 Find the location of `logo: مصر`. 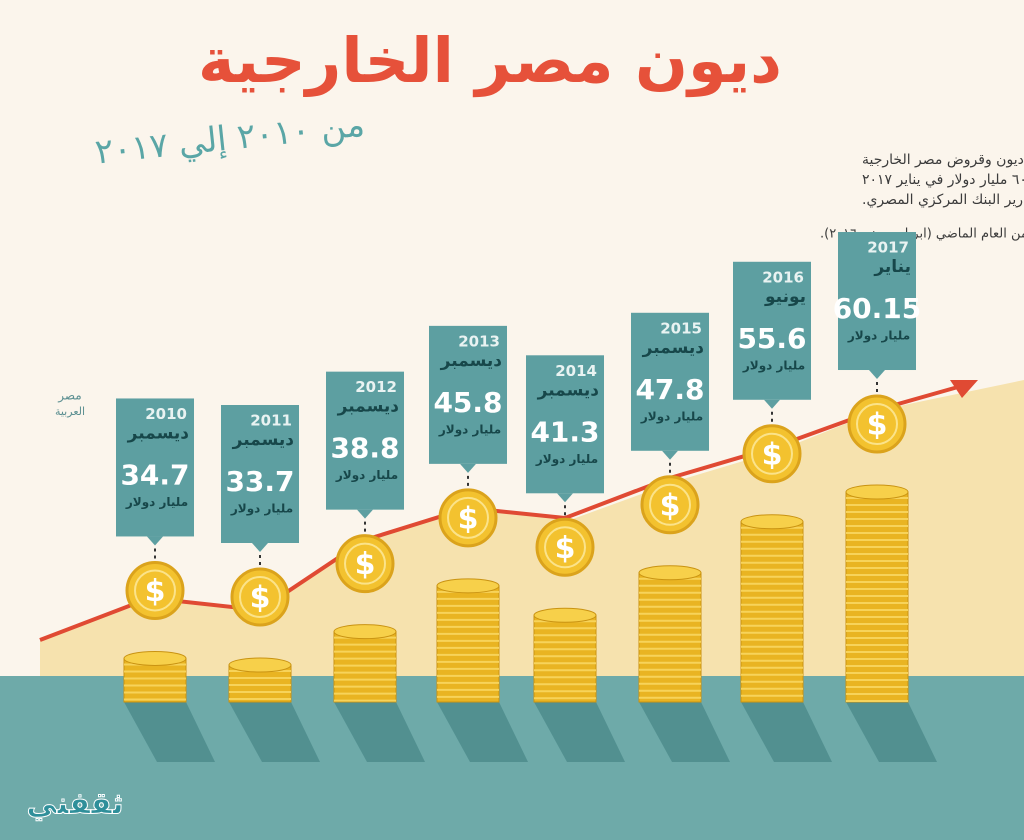

logo: مصر is located at coordinates (69, 396).